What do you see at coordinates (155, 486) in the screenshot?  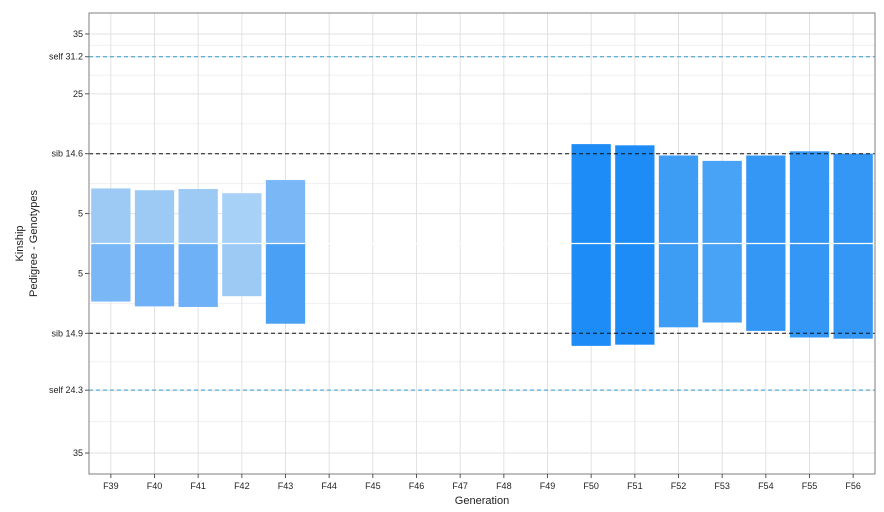 I see `x-tick-label: F40` at bounding box center [155, 486].